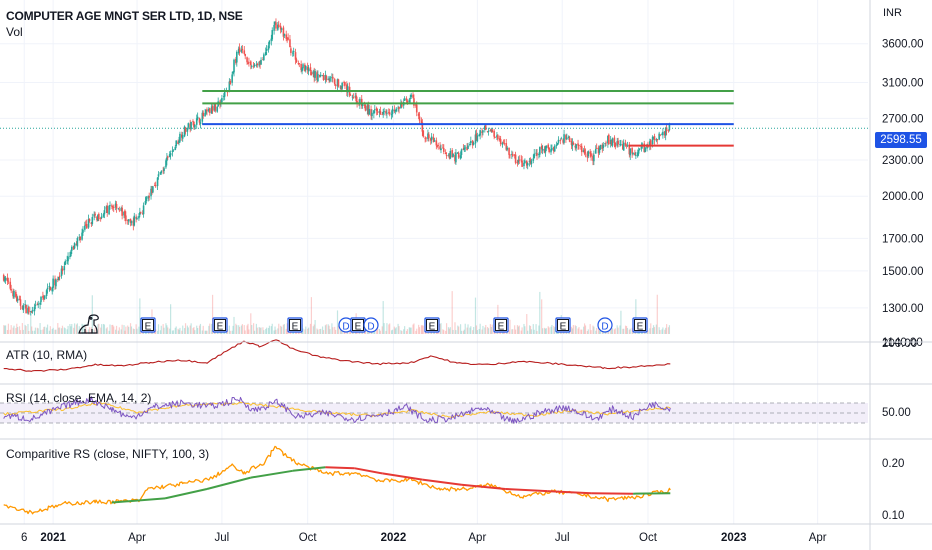 The height and width of the screenshot is (550, 932). What do you see at coordinates (79, 398) in the screenshot?
I see `rsi-pane-label: RSI (14, close, EMA, 14, 2)` at bounding box center [79, 398].